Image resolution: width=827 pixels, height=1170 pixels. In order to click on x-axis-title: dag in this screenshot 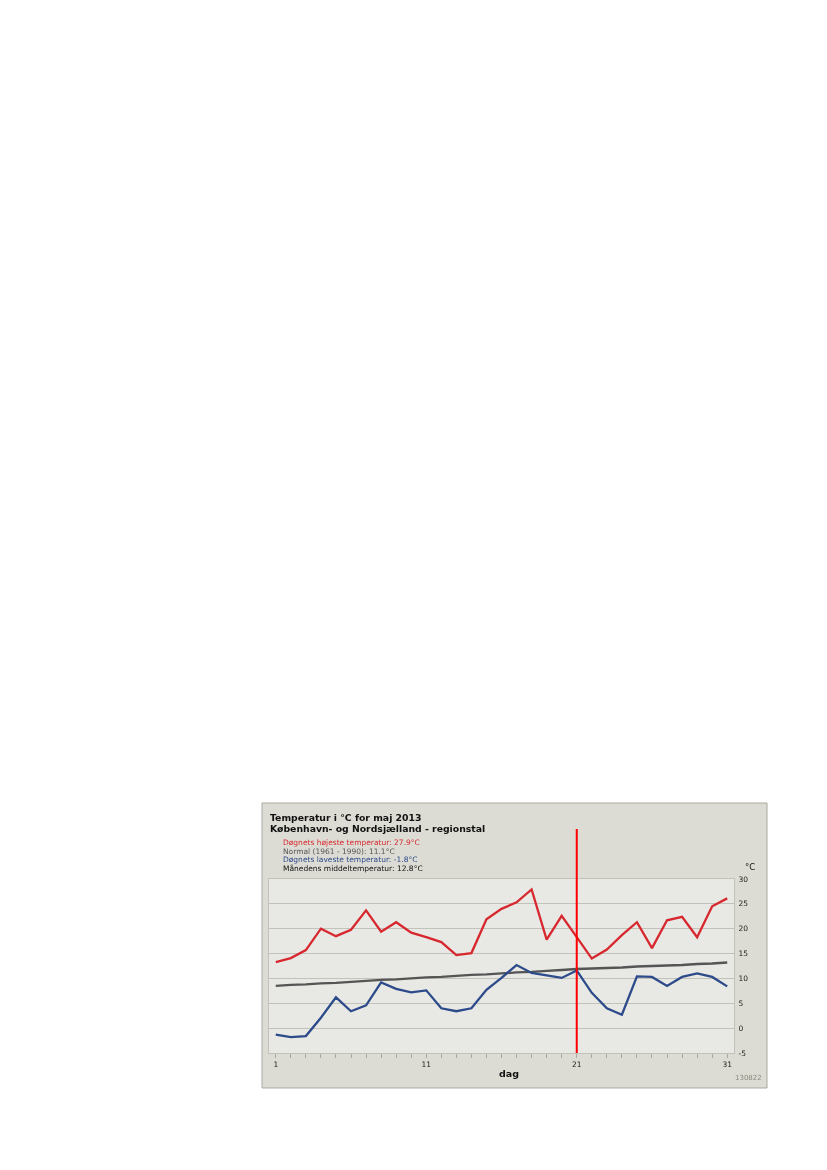, I will do `click(509, 1073)`.